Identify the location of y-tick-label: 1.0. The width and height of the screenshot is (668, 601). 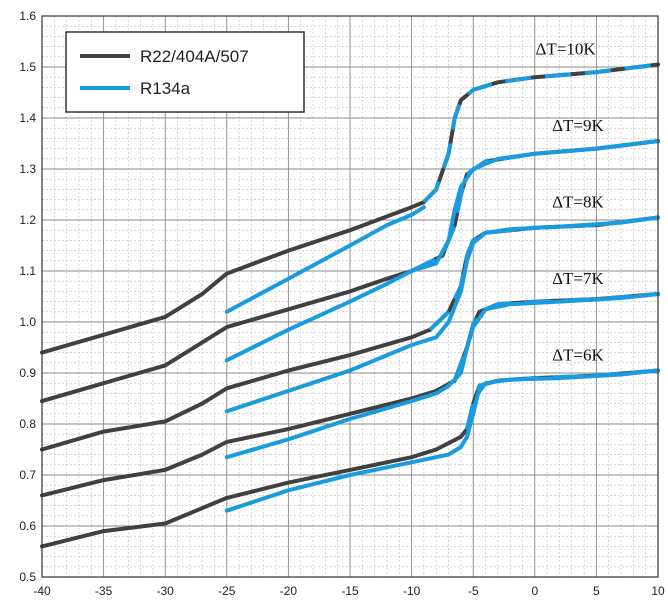
(27, 322).